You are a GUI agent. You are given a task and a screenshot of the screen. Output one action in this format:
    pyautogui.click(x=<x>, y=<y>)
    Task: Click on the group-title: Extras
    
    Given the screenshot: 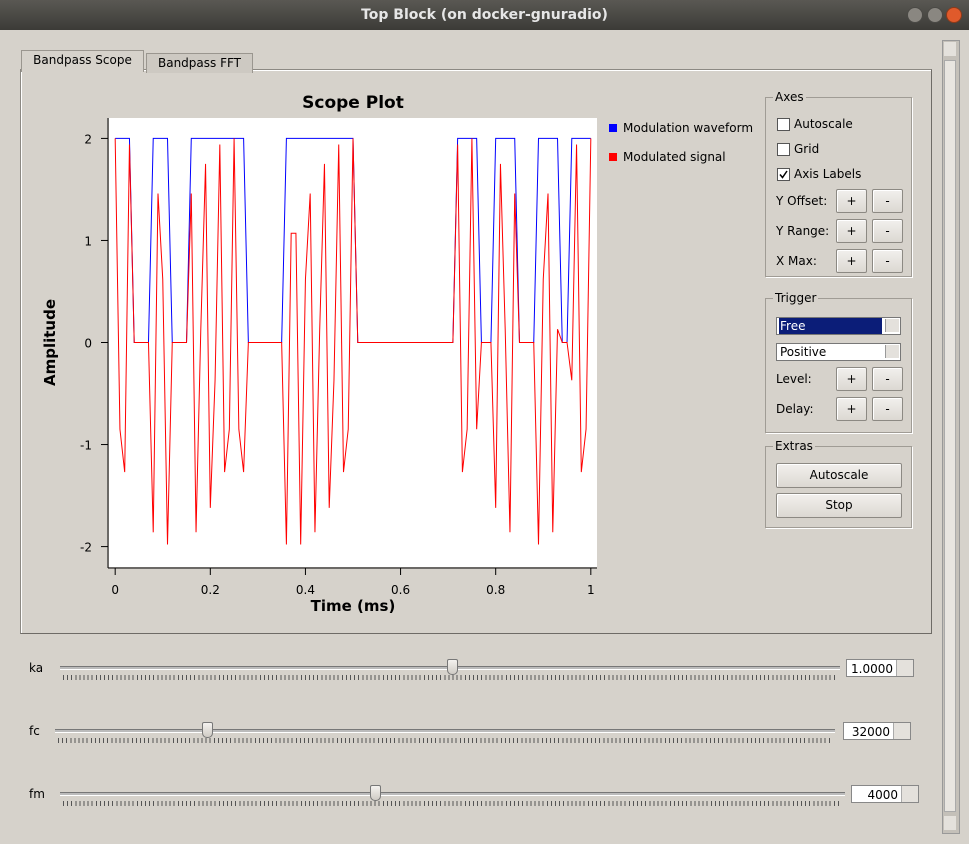 What is the action you would take?
    pyautogui.click(x=794, y=446)
    